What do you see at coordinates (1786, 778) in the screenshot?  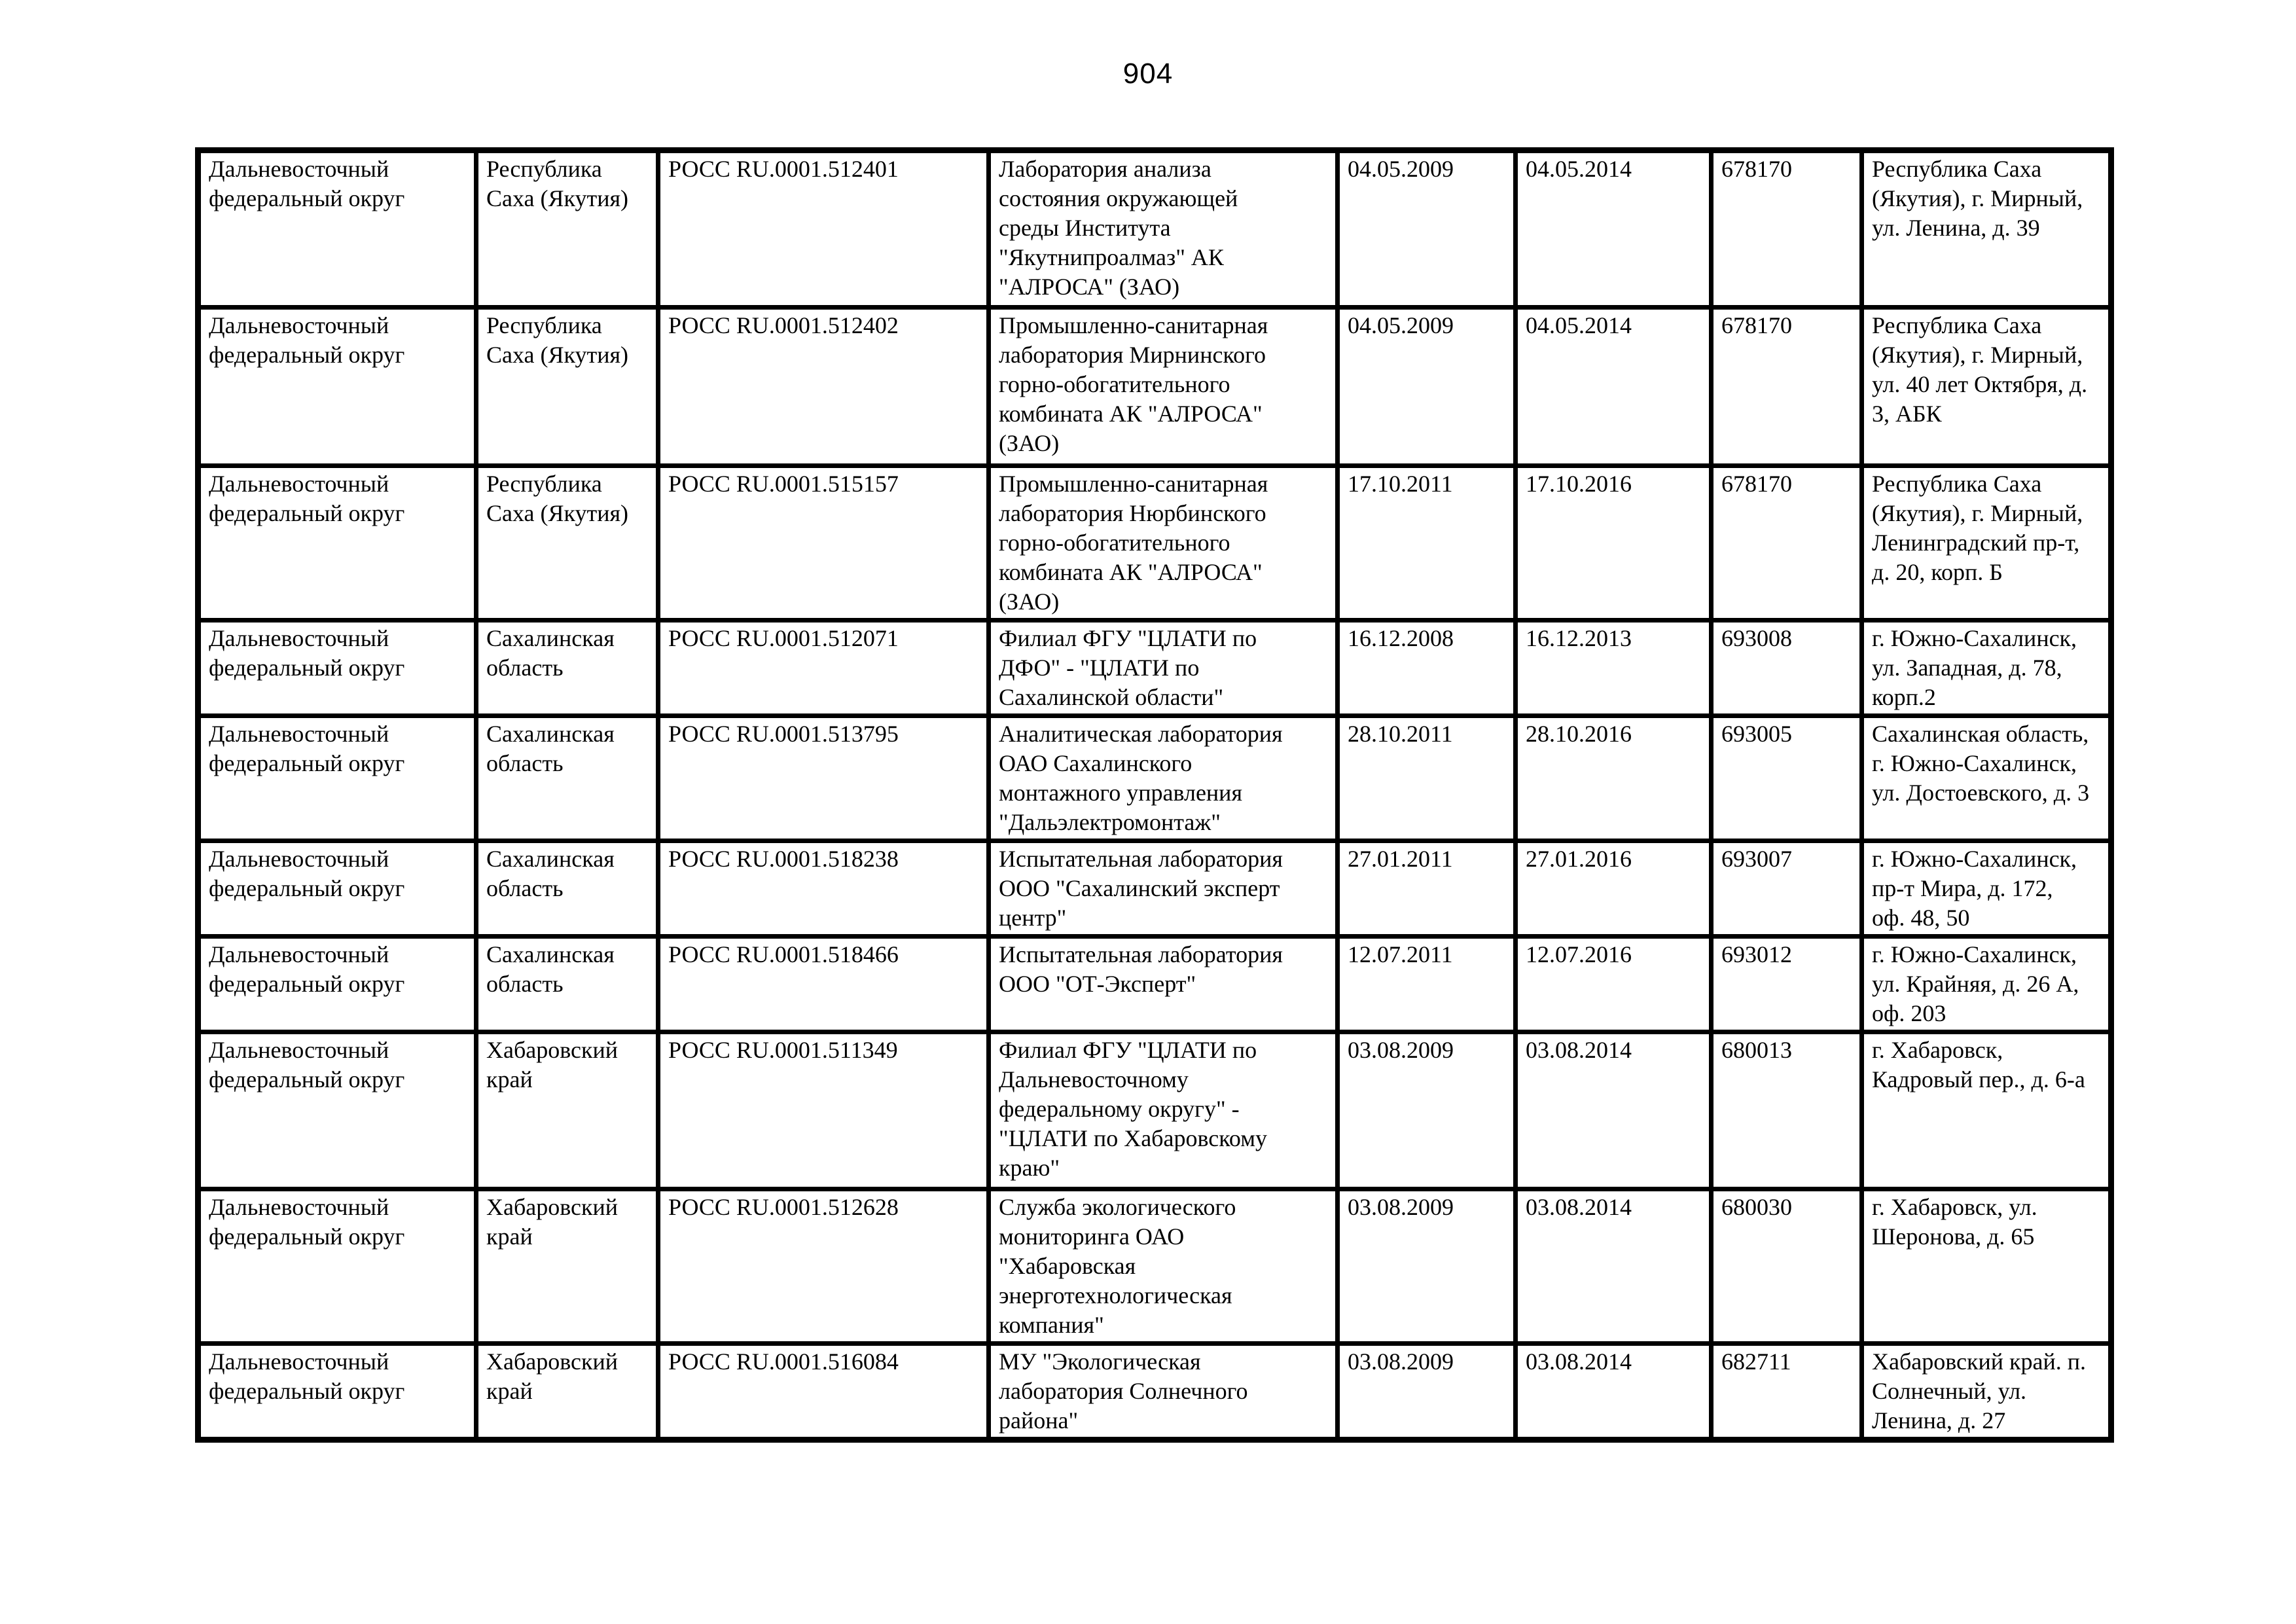 I see `cell-postal-code: 693005` at bounding box center [1786, 778].